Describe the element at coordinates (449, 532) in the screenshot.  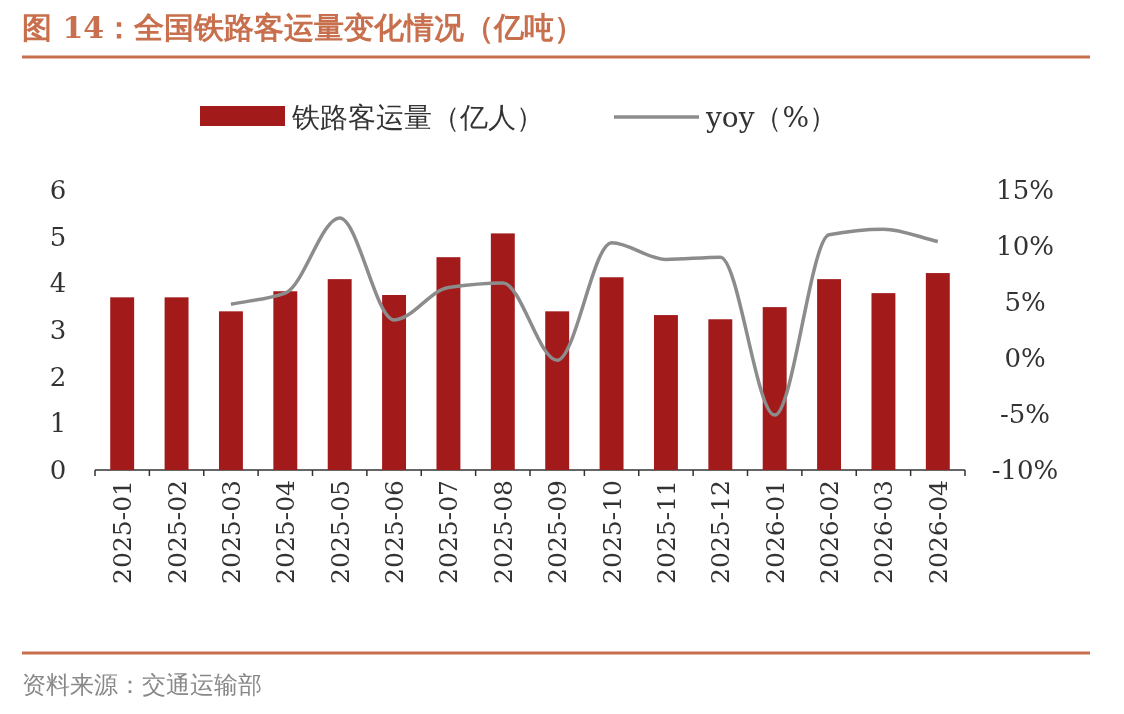
I see `x-tick-label: 2025-07` at that location.